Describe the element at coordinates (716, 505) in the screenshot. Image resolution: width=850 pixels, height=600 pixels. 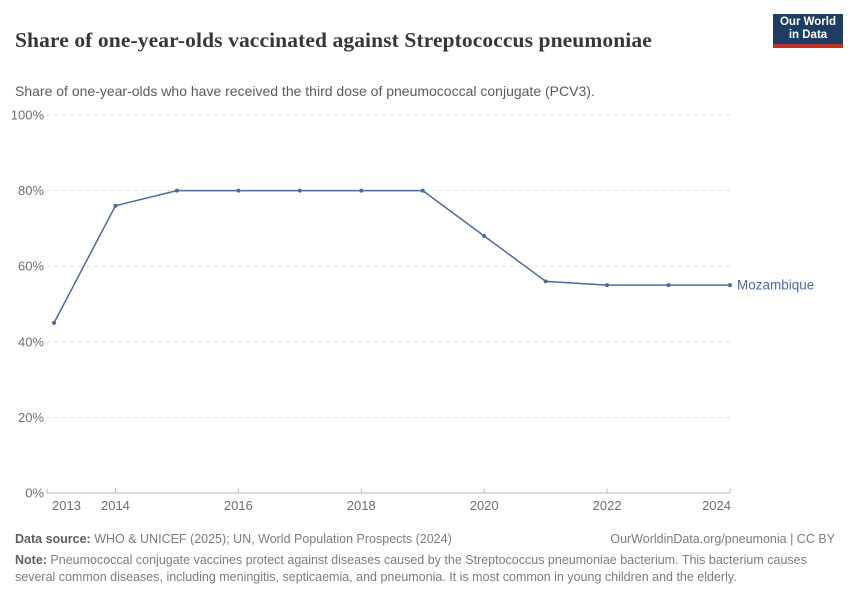
I see `x-axis-label: 2024` at that location.